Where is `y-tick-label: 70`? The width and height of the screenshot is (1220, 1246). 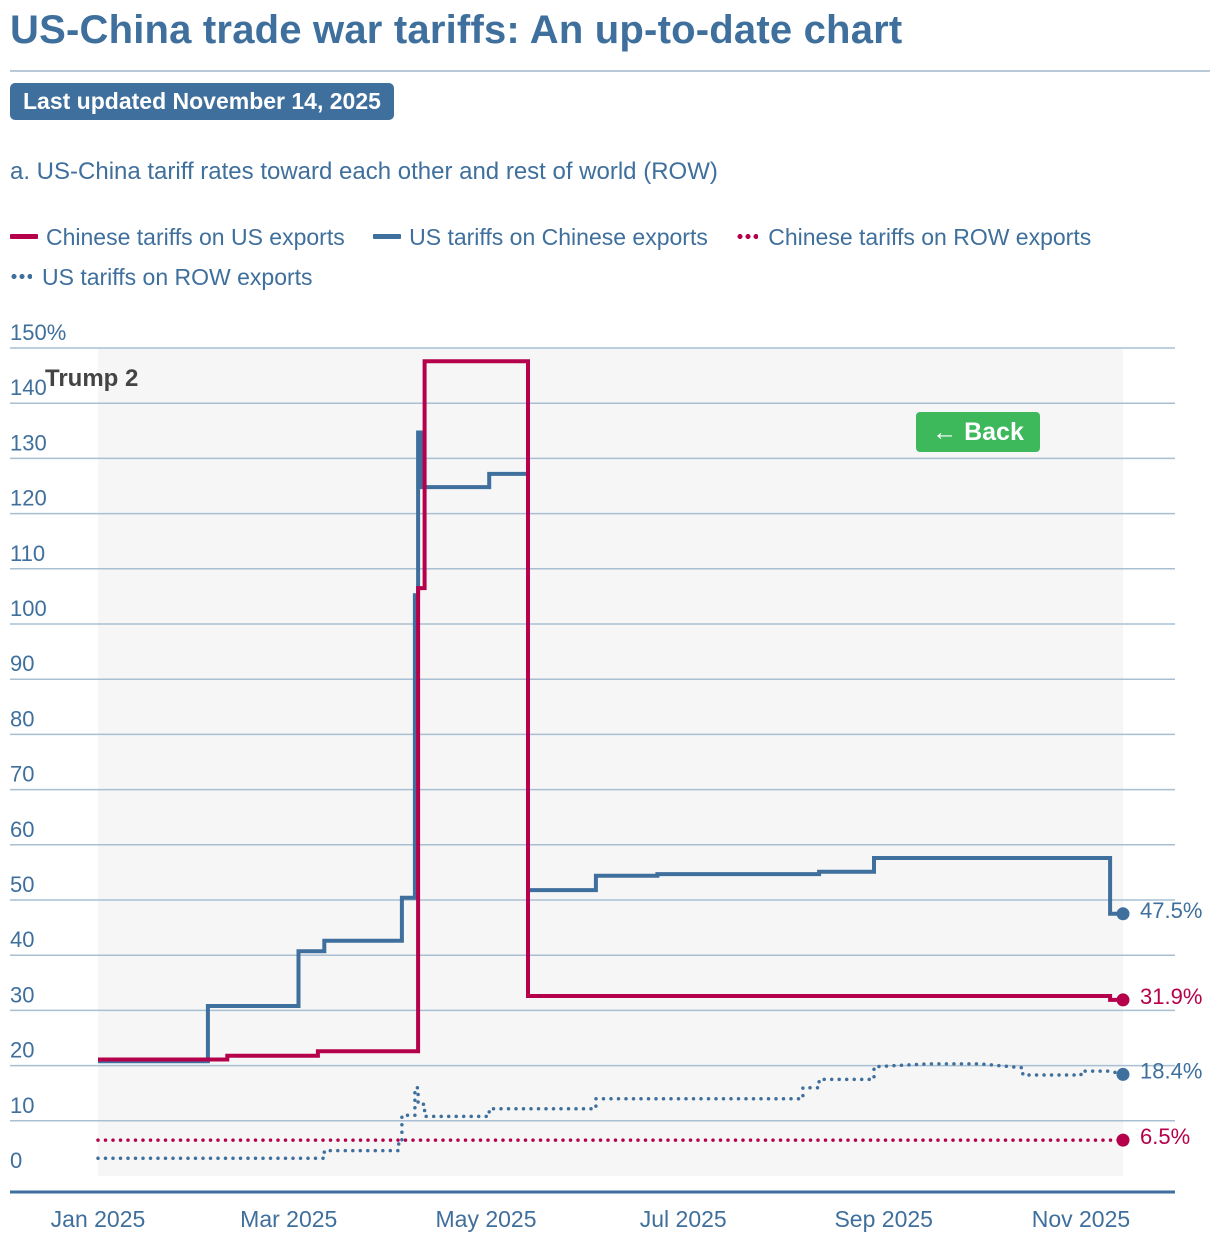
y-tick-label: 70 is located at coordinates (22, 774).